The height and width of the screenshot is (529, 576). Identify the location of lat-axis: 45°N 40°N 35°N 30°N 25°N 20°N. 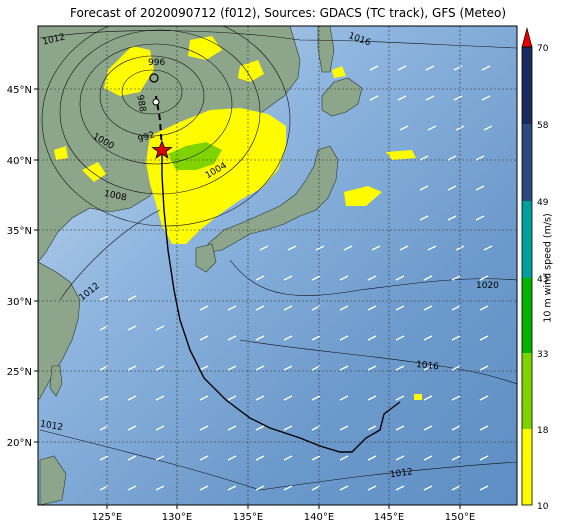
(22, 267).